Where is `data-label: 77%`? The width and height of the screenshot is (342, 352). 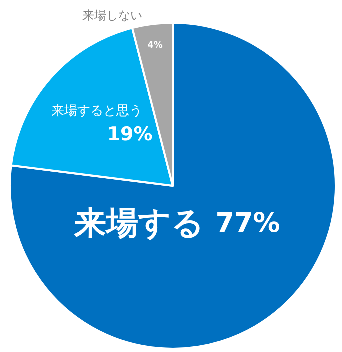
data-label: 77% is located at coordinates (248, 224).